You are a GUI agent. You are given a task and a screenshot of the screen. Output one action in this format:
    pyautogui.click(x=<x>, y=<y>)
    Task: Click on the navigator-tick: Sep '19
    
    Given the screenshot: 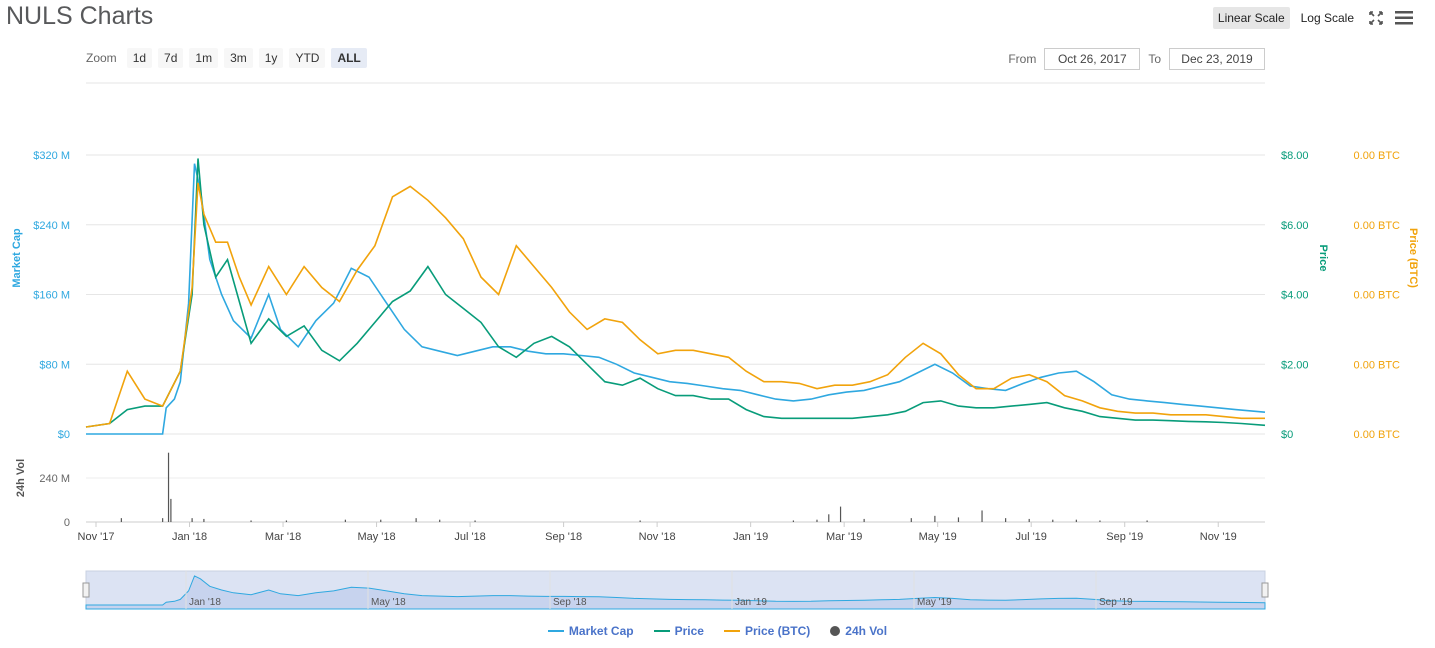 What is the action you would take?
    pyautogui.click(x=1116, y=602)
    